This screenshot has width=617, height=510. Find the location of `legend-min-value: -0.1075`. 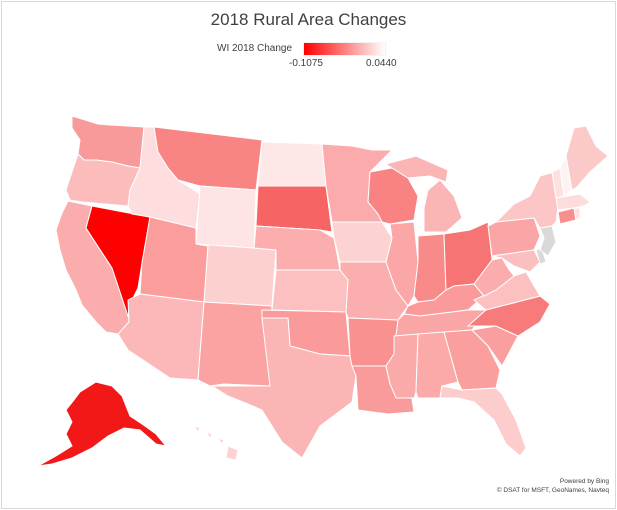

legend-min-value: -0.1075 is located at coordinates (306, 63).